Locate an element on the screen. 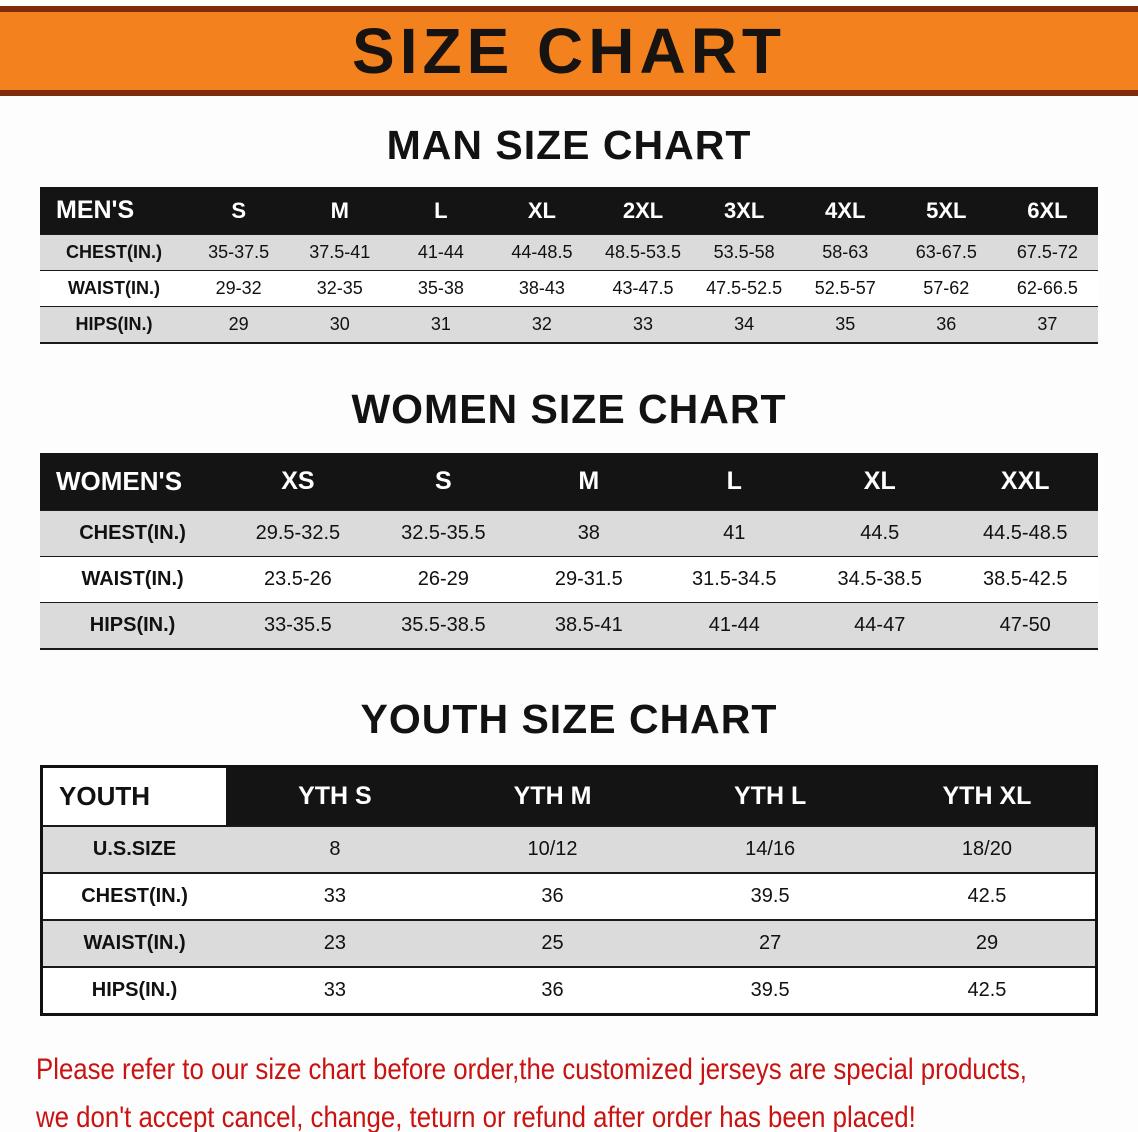  table-header-row: WOMEN'S XS S M L XL XXL is located at coordinates (569, 482).